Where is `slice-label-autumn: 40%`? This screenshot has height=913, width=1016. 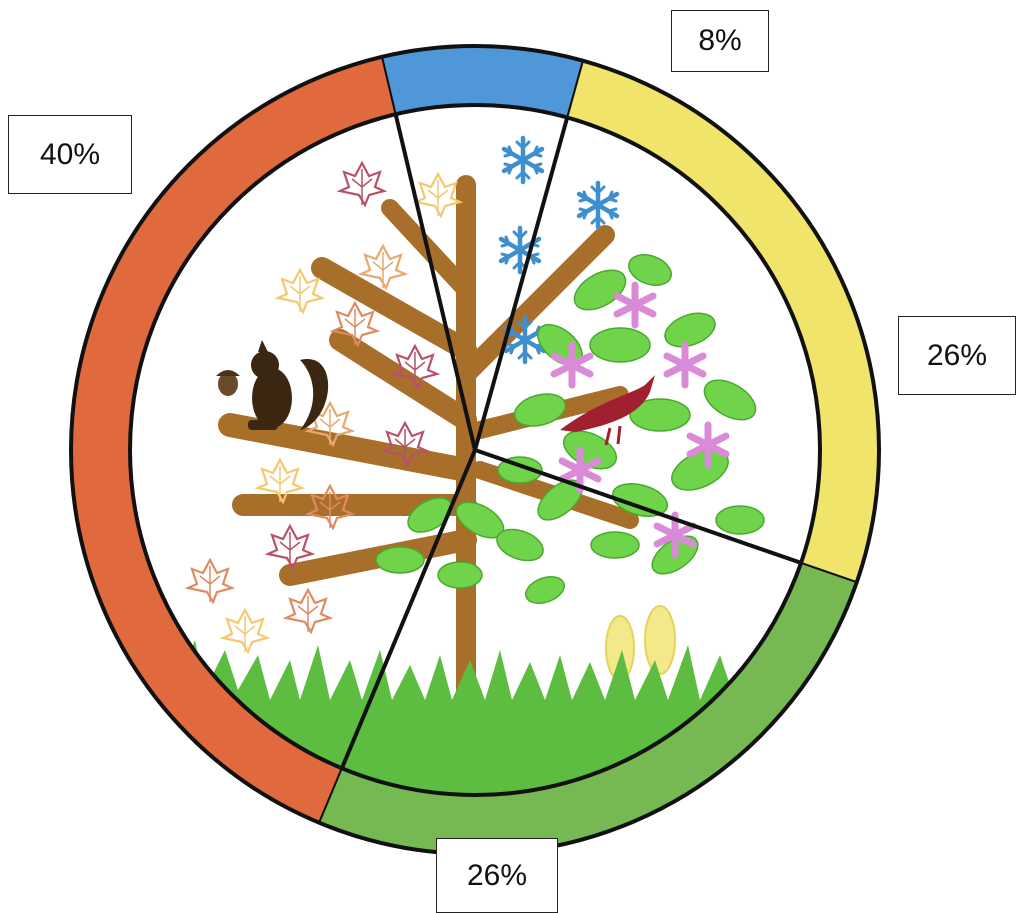
slice-label-autumn: 40% is located at coordinates (70, 154).